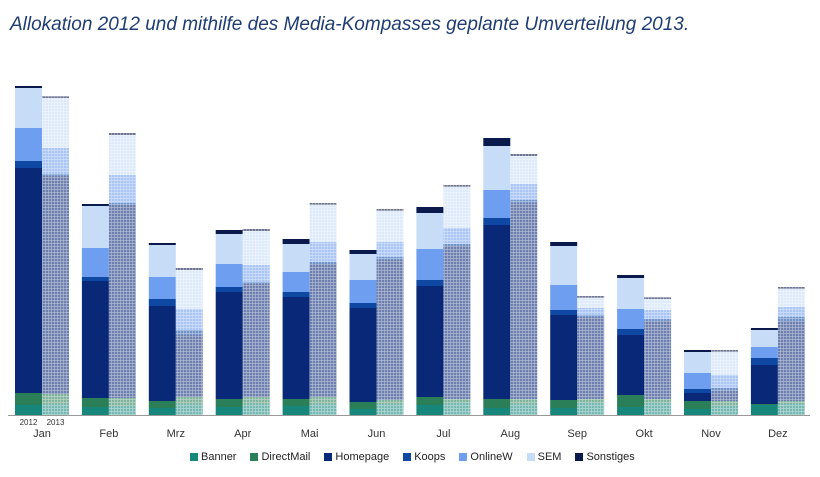 The height and width of the screenshot is (477, 820). Describe the element at coordinates (724, 410) in the screenshot. I see `bar-segment-banner-nov-2013` at that location.